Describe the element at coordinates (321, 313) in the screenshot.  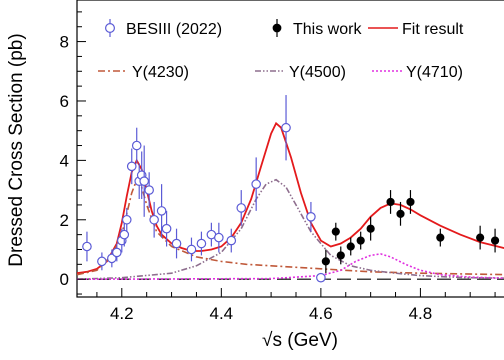
I see `x-tick-label: 4.6` at that location.